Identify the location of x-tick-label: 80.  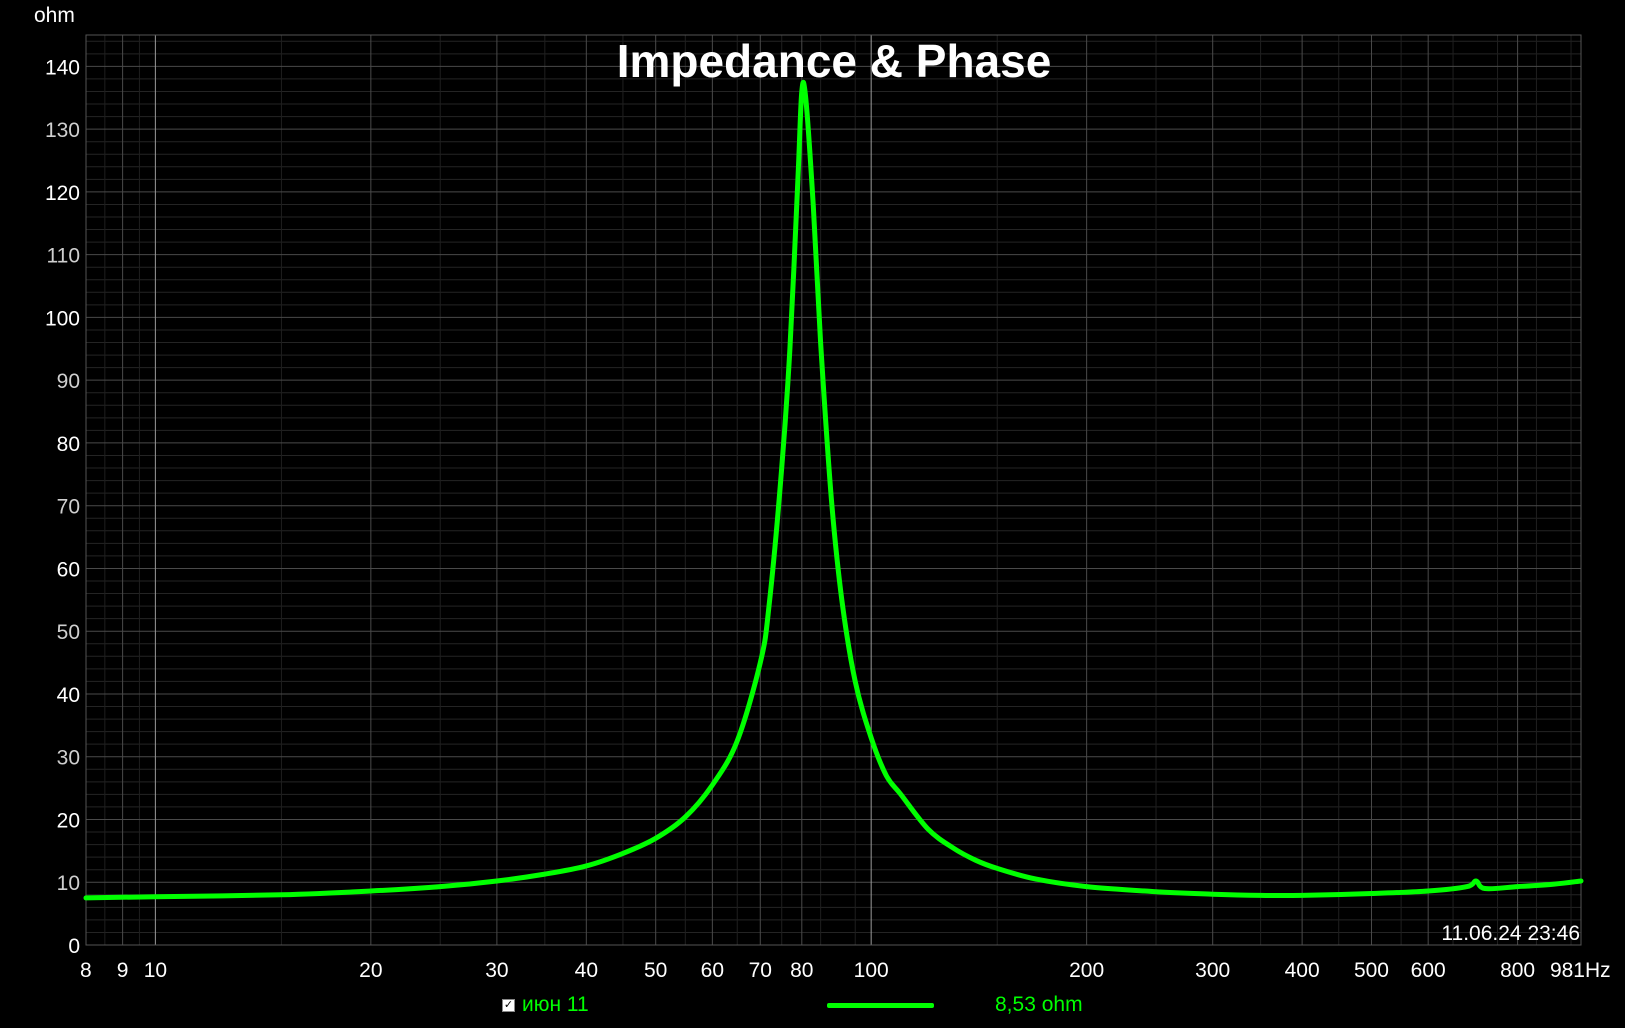
(801, 970).